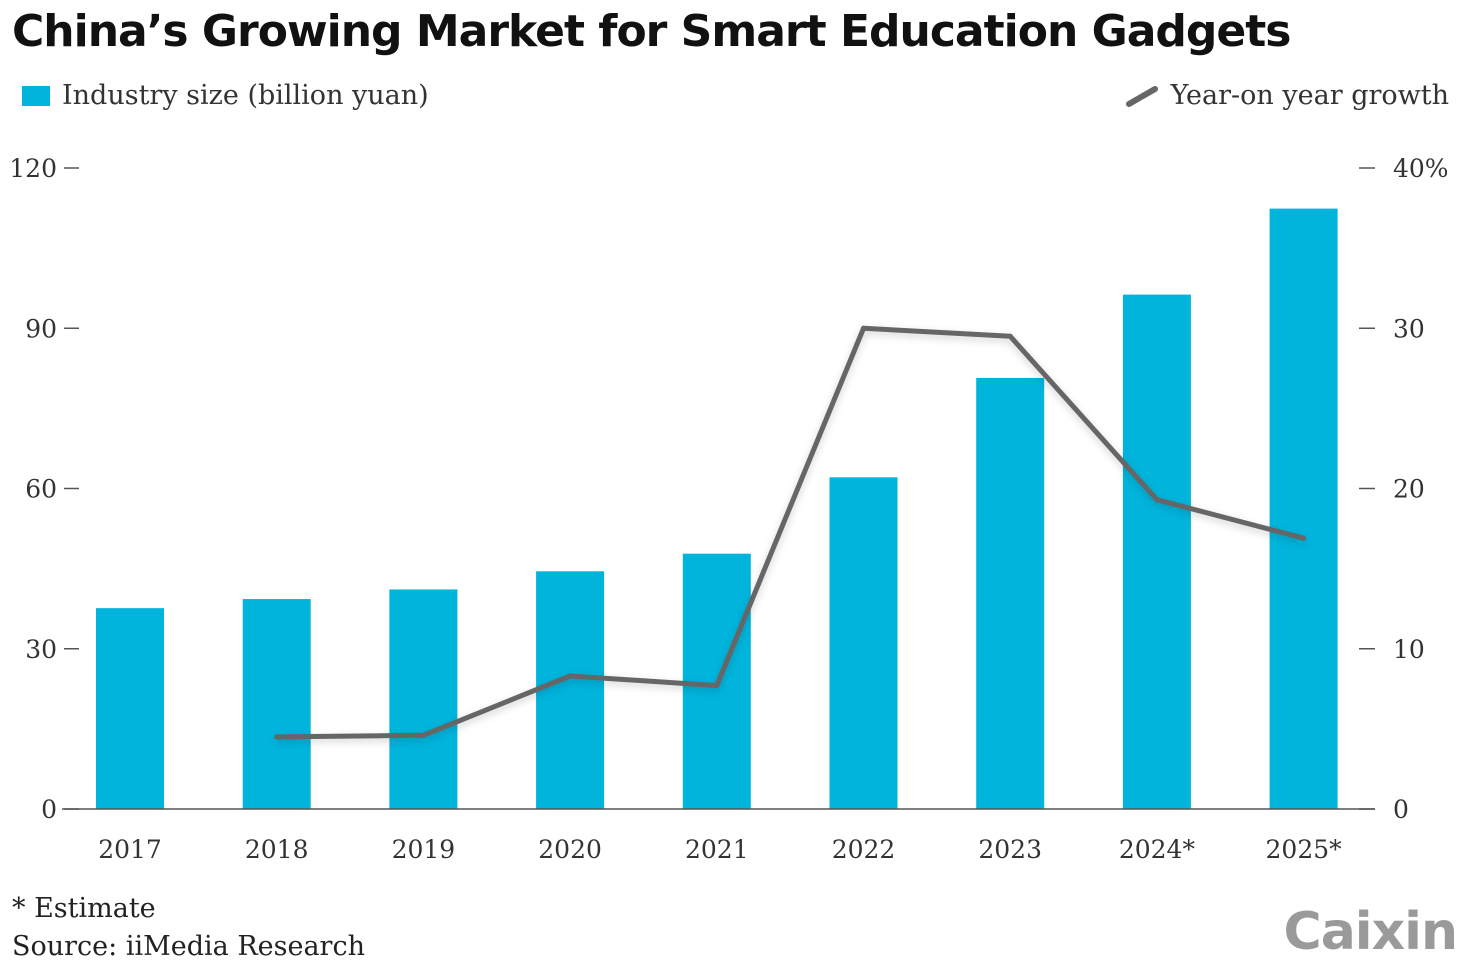  I want to click on x-tick-label: 2021, so click(717, 849).